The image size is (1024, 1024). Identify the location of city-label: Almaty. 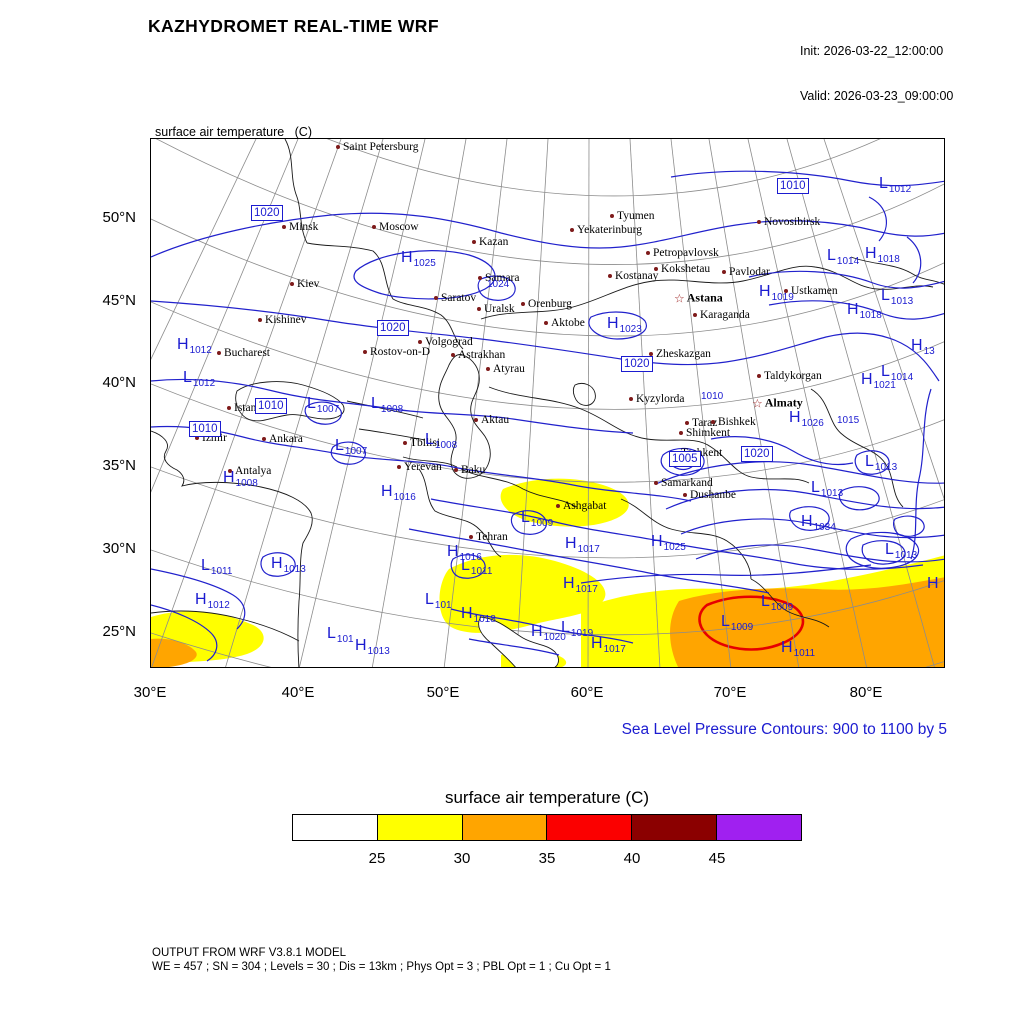
(783, 402).